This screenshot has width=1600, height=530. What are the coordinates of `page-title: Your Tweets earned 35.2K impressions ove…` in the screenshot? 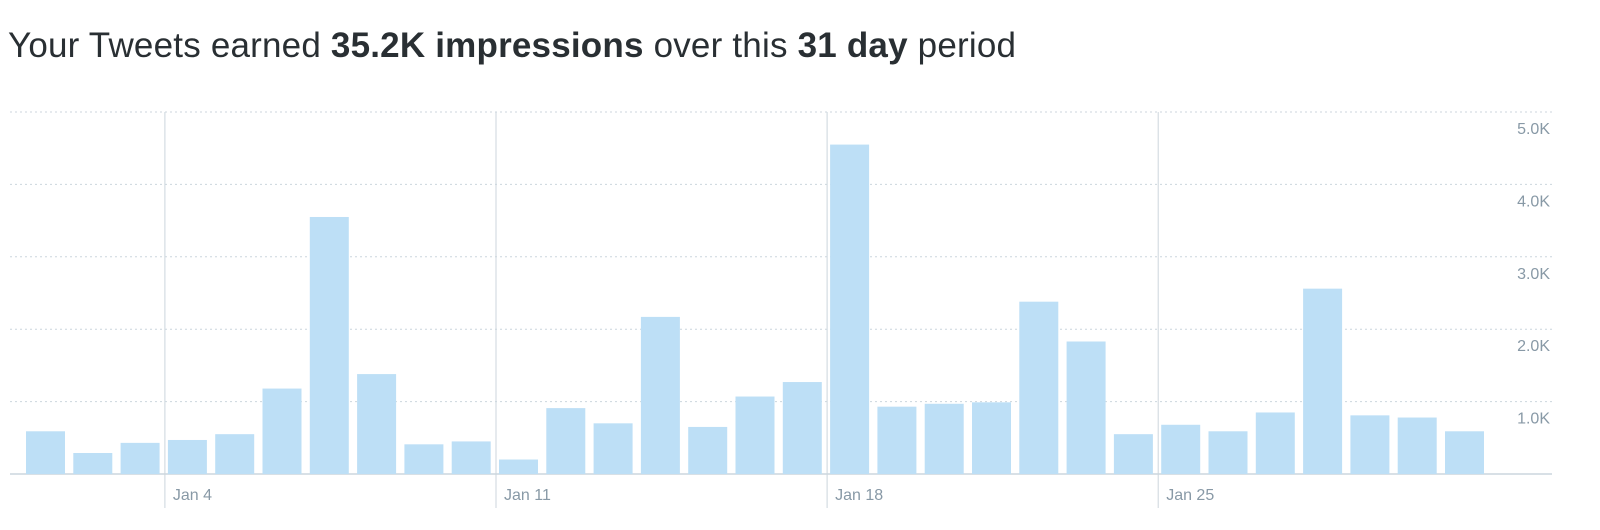 It's located at (512, 46).